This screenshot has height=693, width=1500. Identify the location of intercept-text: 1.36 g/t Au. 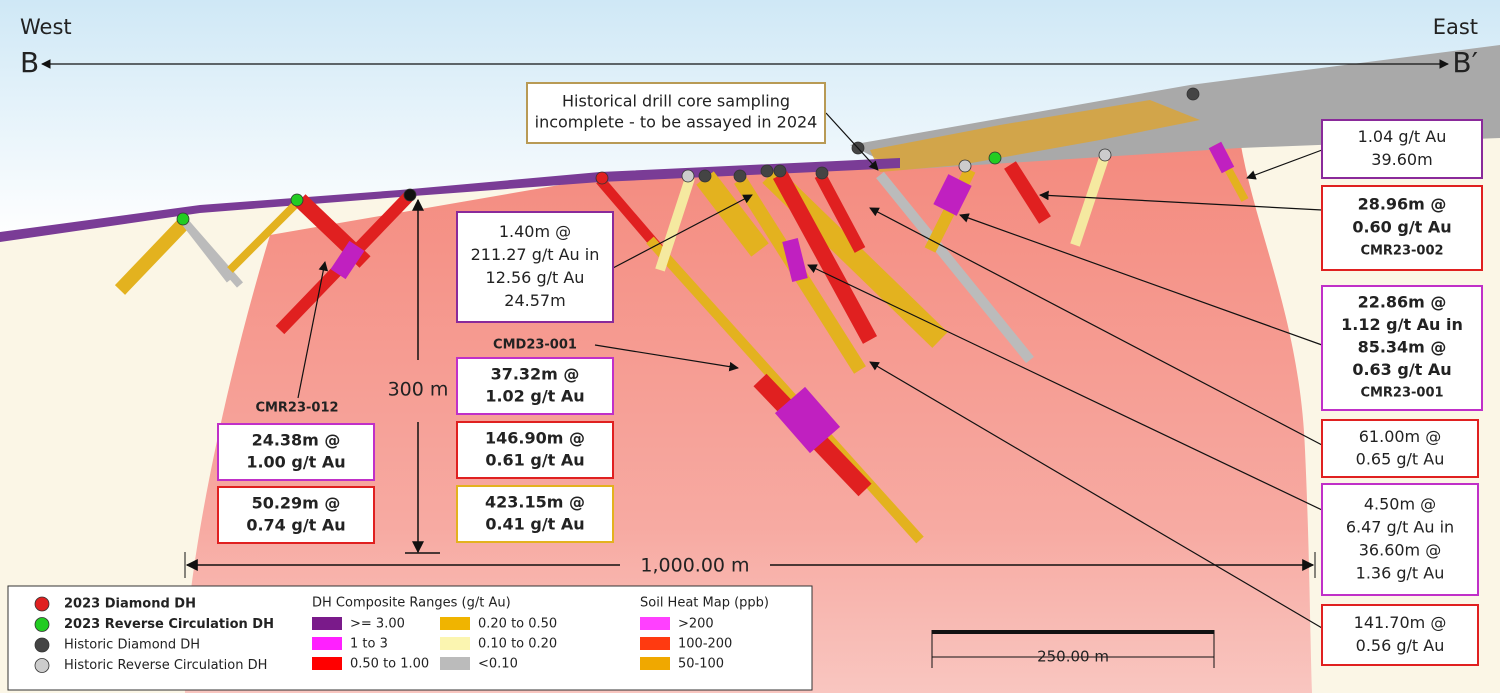
(1400, 573).